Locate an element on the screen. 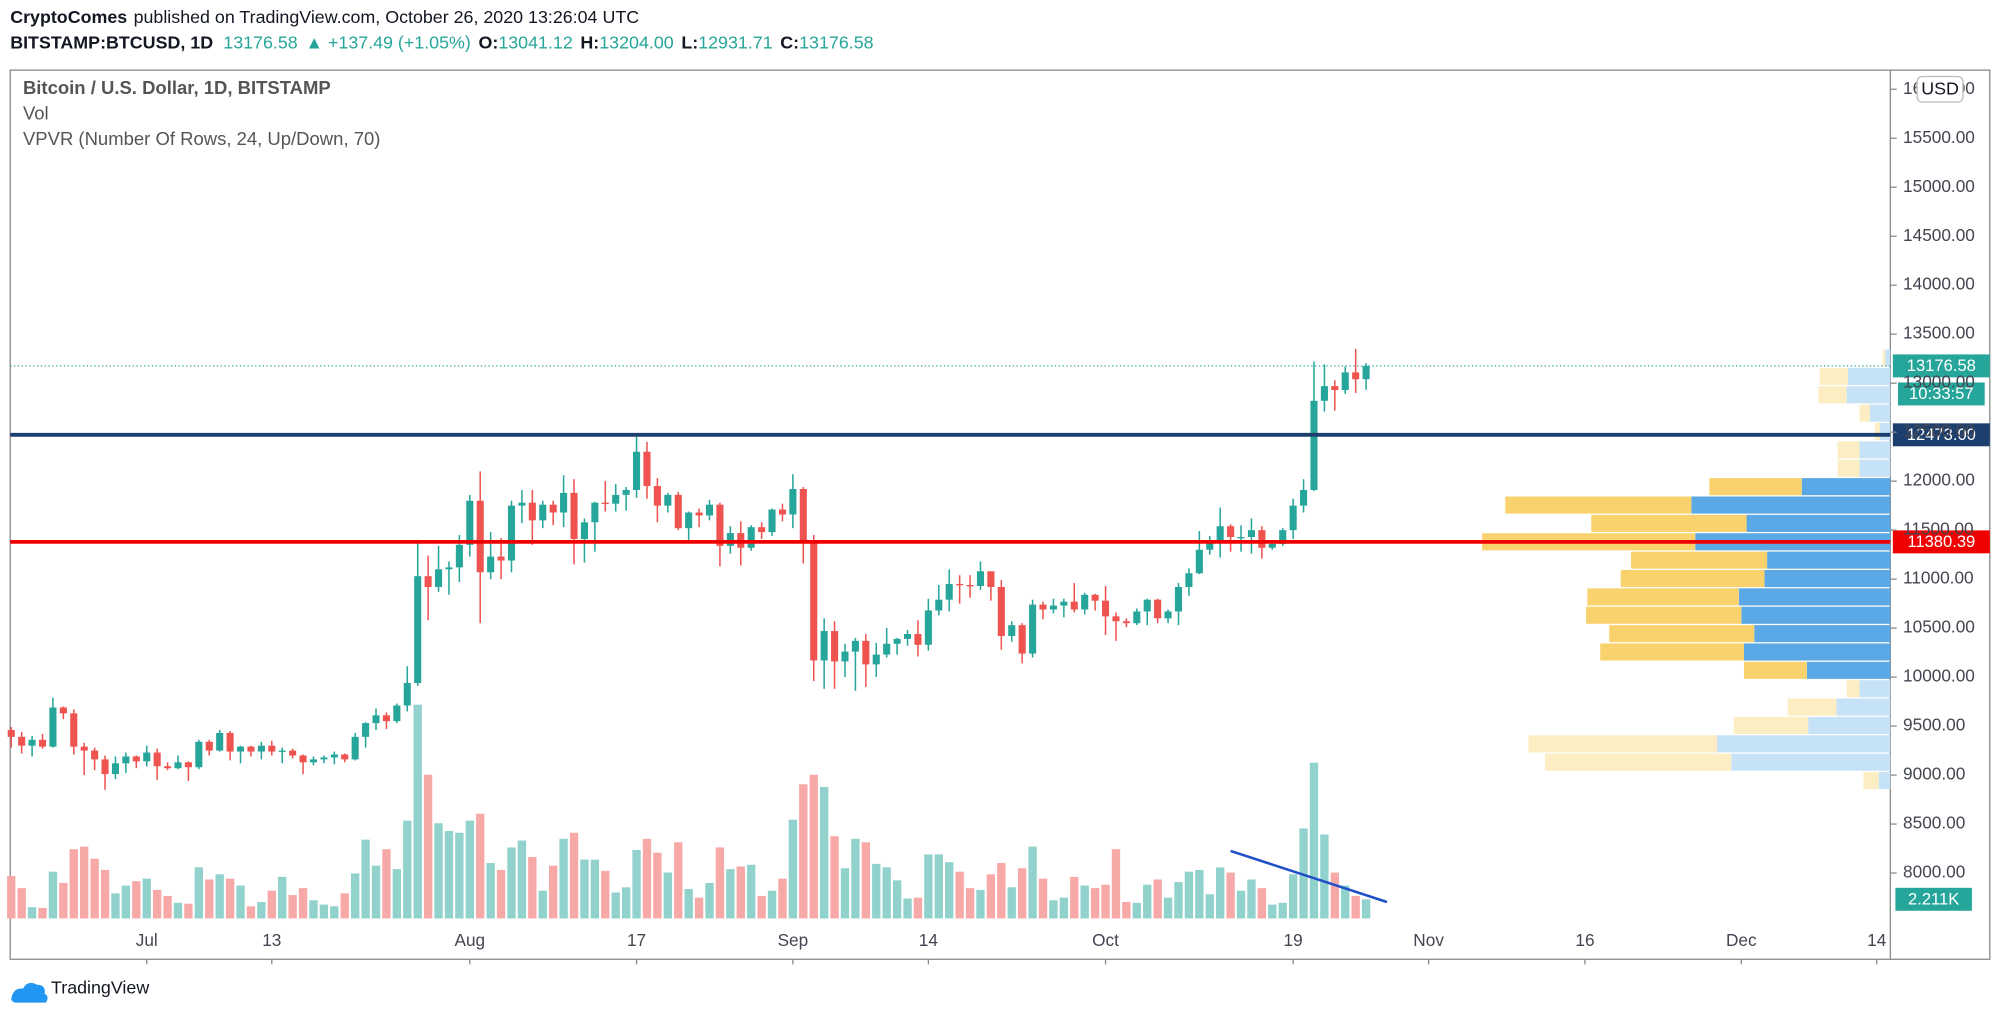 Image resolution: width=2000 pixels, height=1015 pixels. volume-pane is located at coordinates (689, 811).